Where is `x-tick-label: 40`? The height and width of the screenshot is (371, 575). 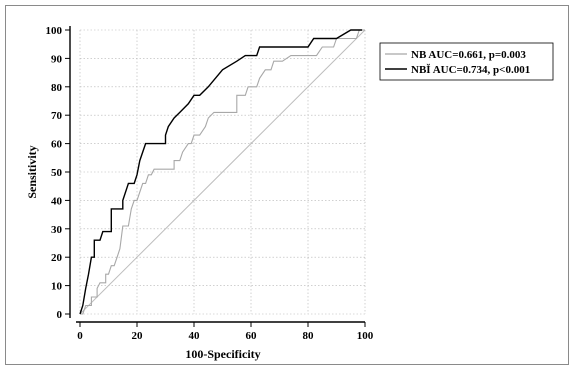 x-tick-label: 40 is located at coordinates (195, 336).